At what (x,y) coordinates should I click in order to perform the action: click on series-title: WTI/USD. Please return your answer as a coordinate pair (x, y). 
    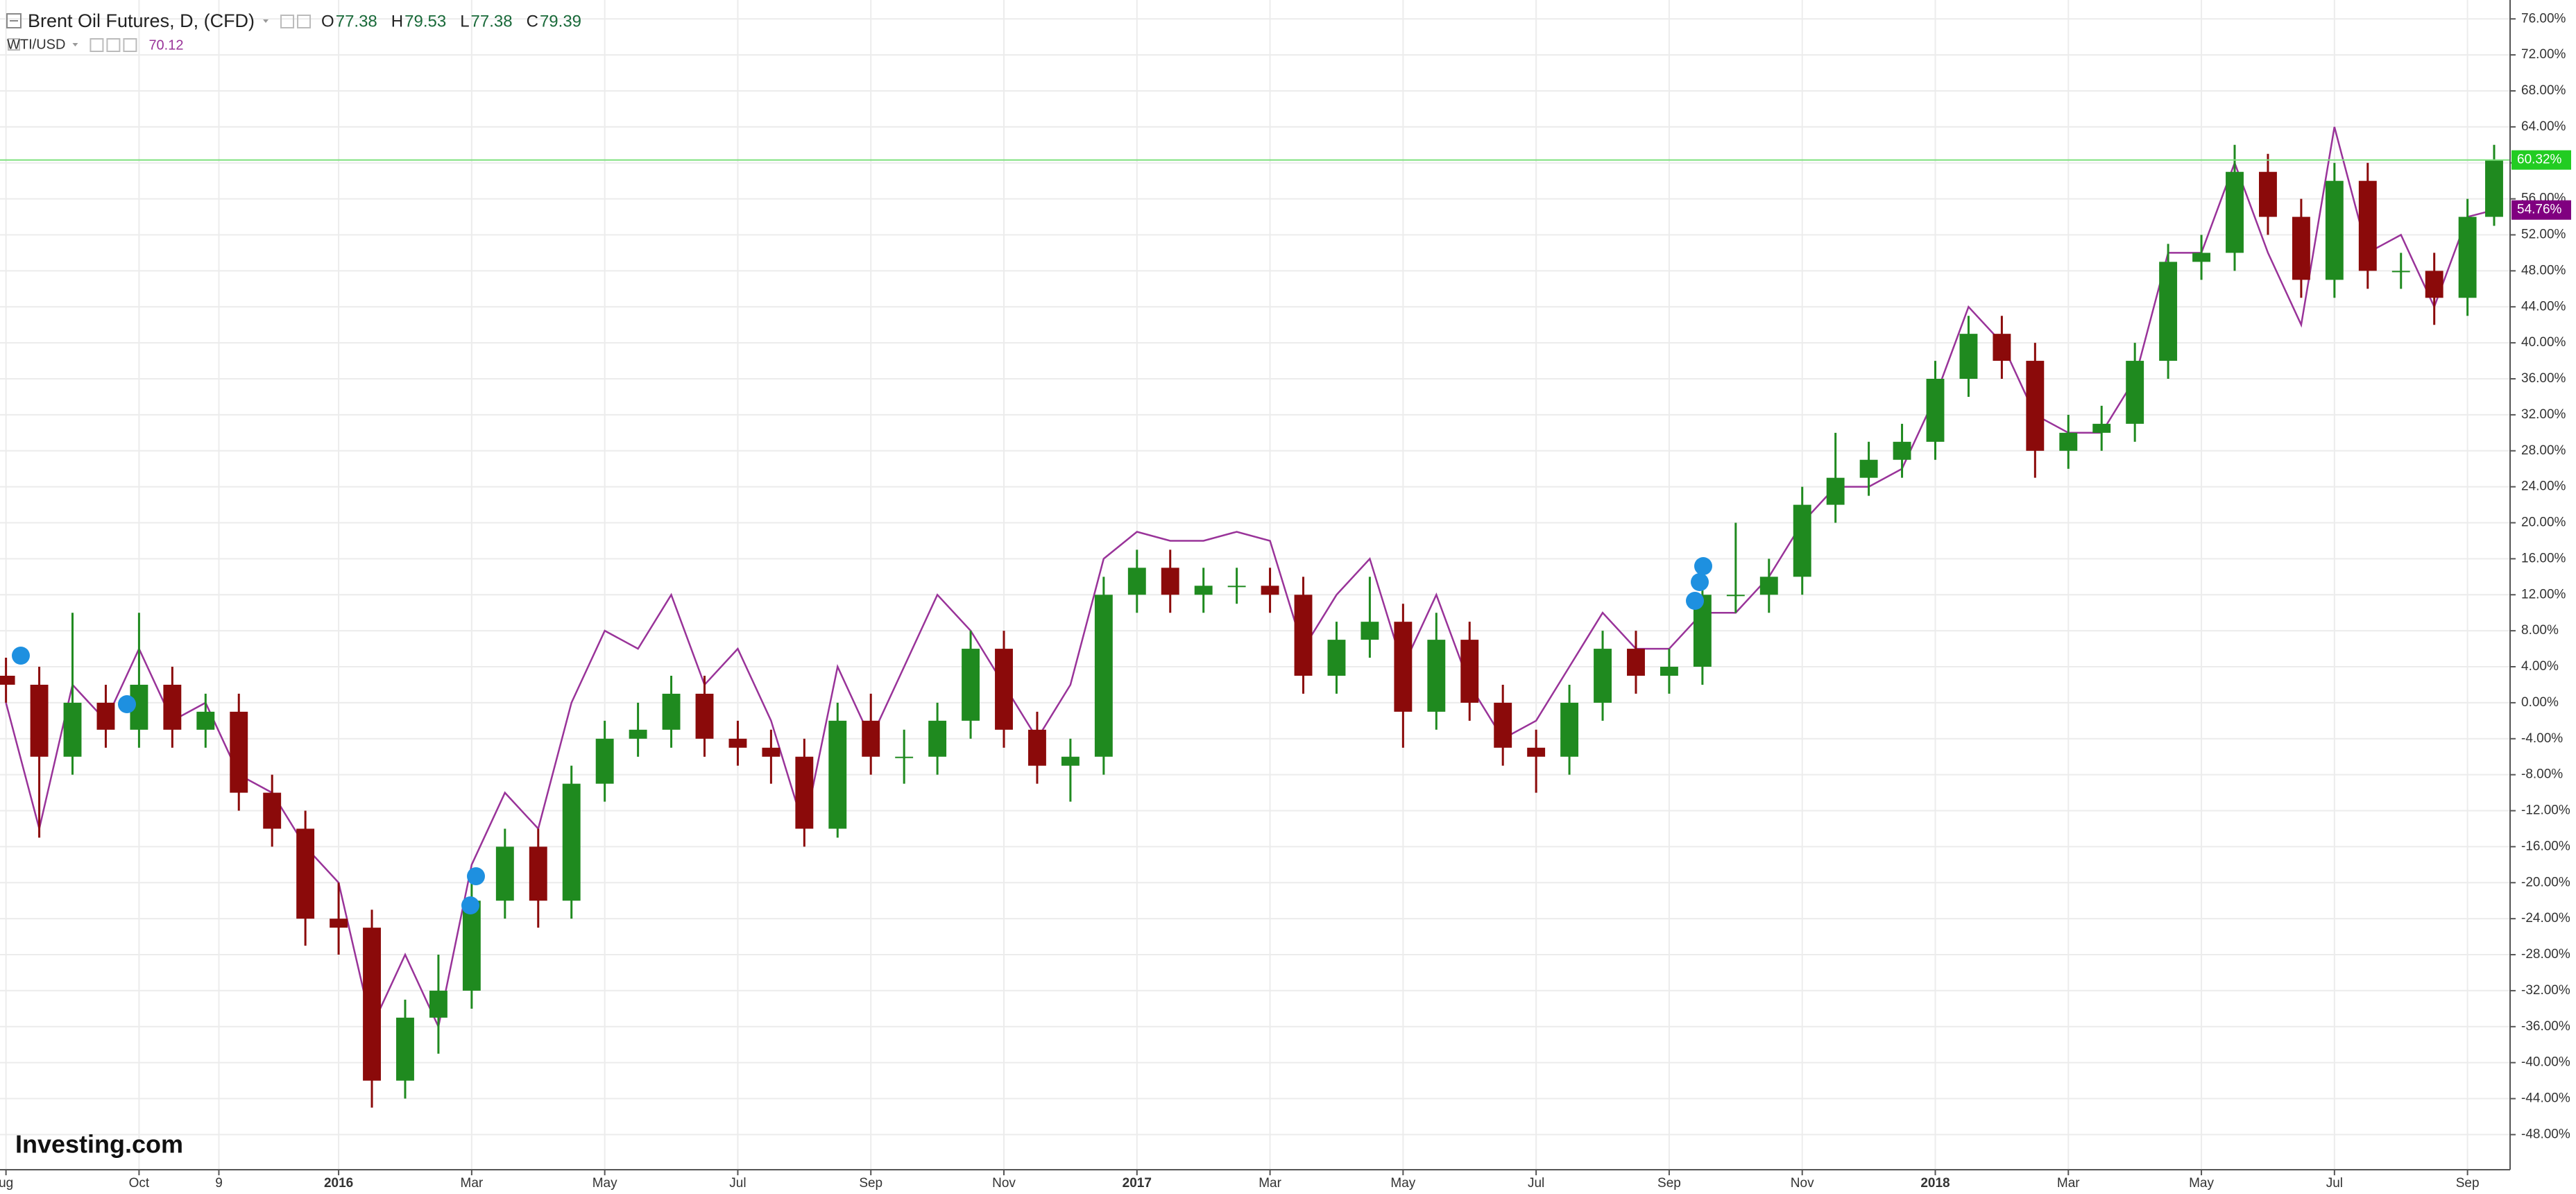
    Looking at the image, I should click on (36, 44).